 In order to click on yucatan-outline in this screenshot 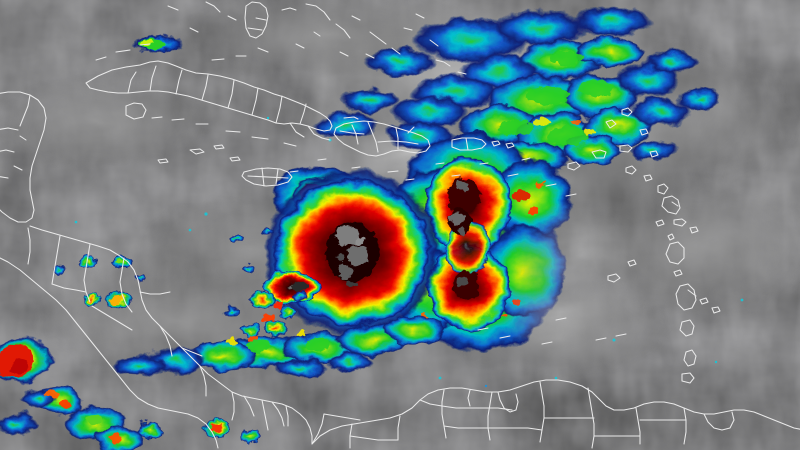, I will do `click(23, 157)`.